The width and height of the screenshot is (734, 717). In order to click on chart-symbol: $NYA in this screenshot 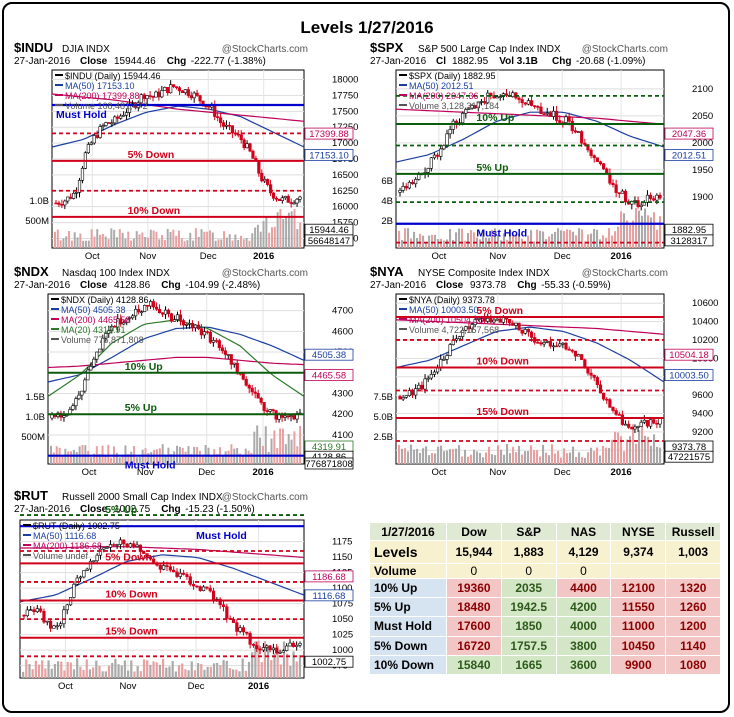, I will do `click(387, 271)`.